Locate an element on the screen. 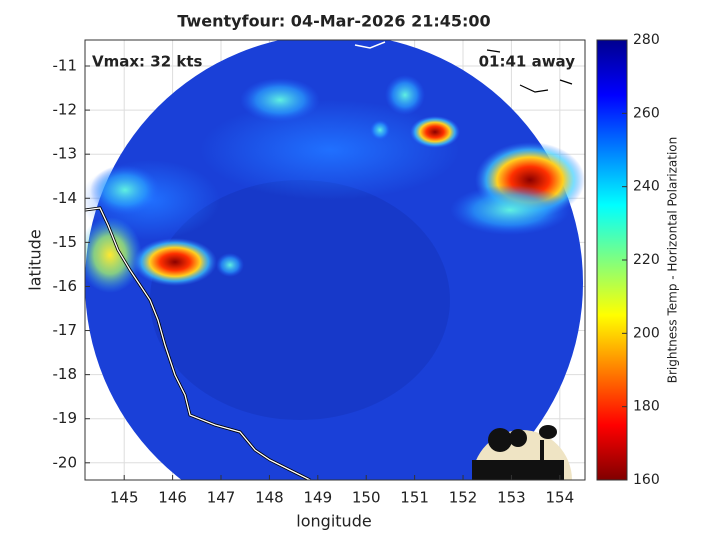  y-tick-label: -17 is located at coordinates (65, 330).